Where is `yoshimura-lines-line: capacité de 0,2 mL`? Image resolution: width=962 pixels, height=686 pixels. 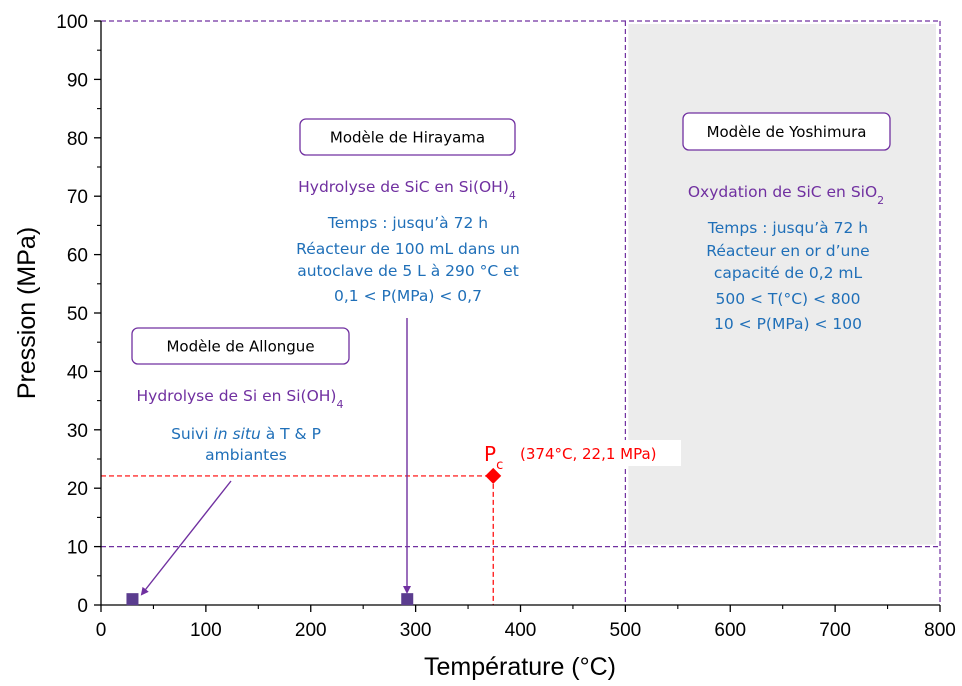
yoshimura-lines-line: capacité de 0,2 mL is located at coordinates (788, 273).